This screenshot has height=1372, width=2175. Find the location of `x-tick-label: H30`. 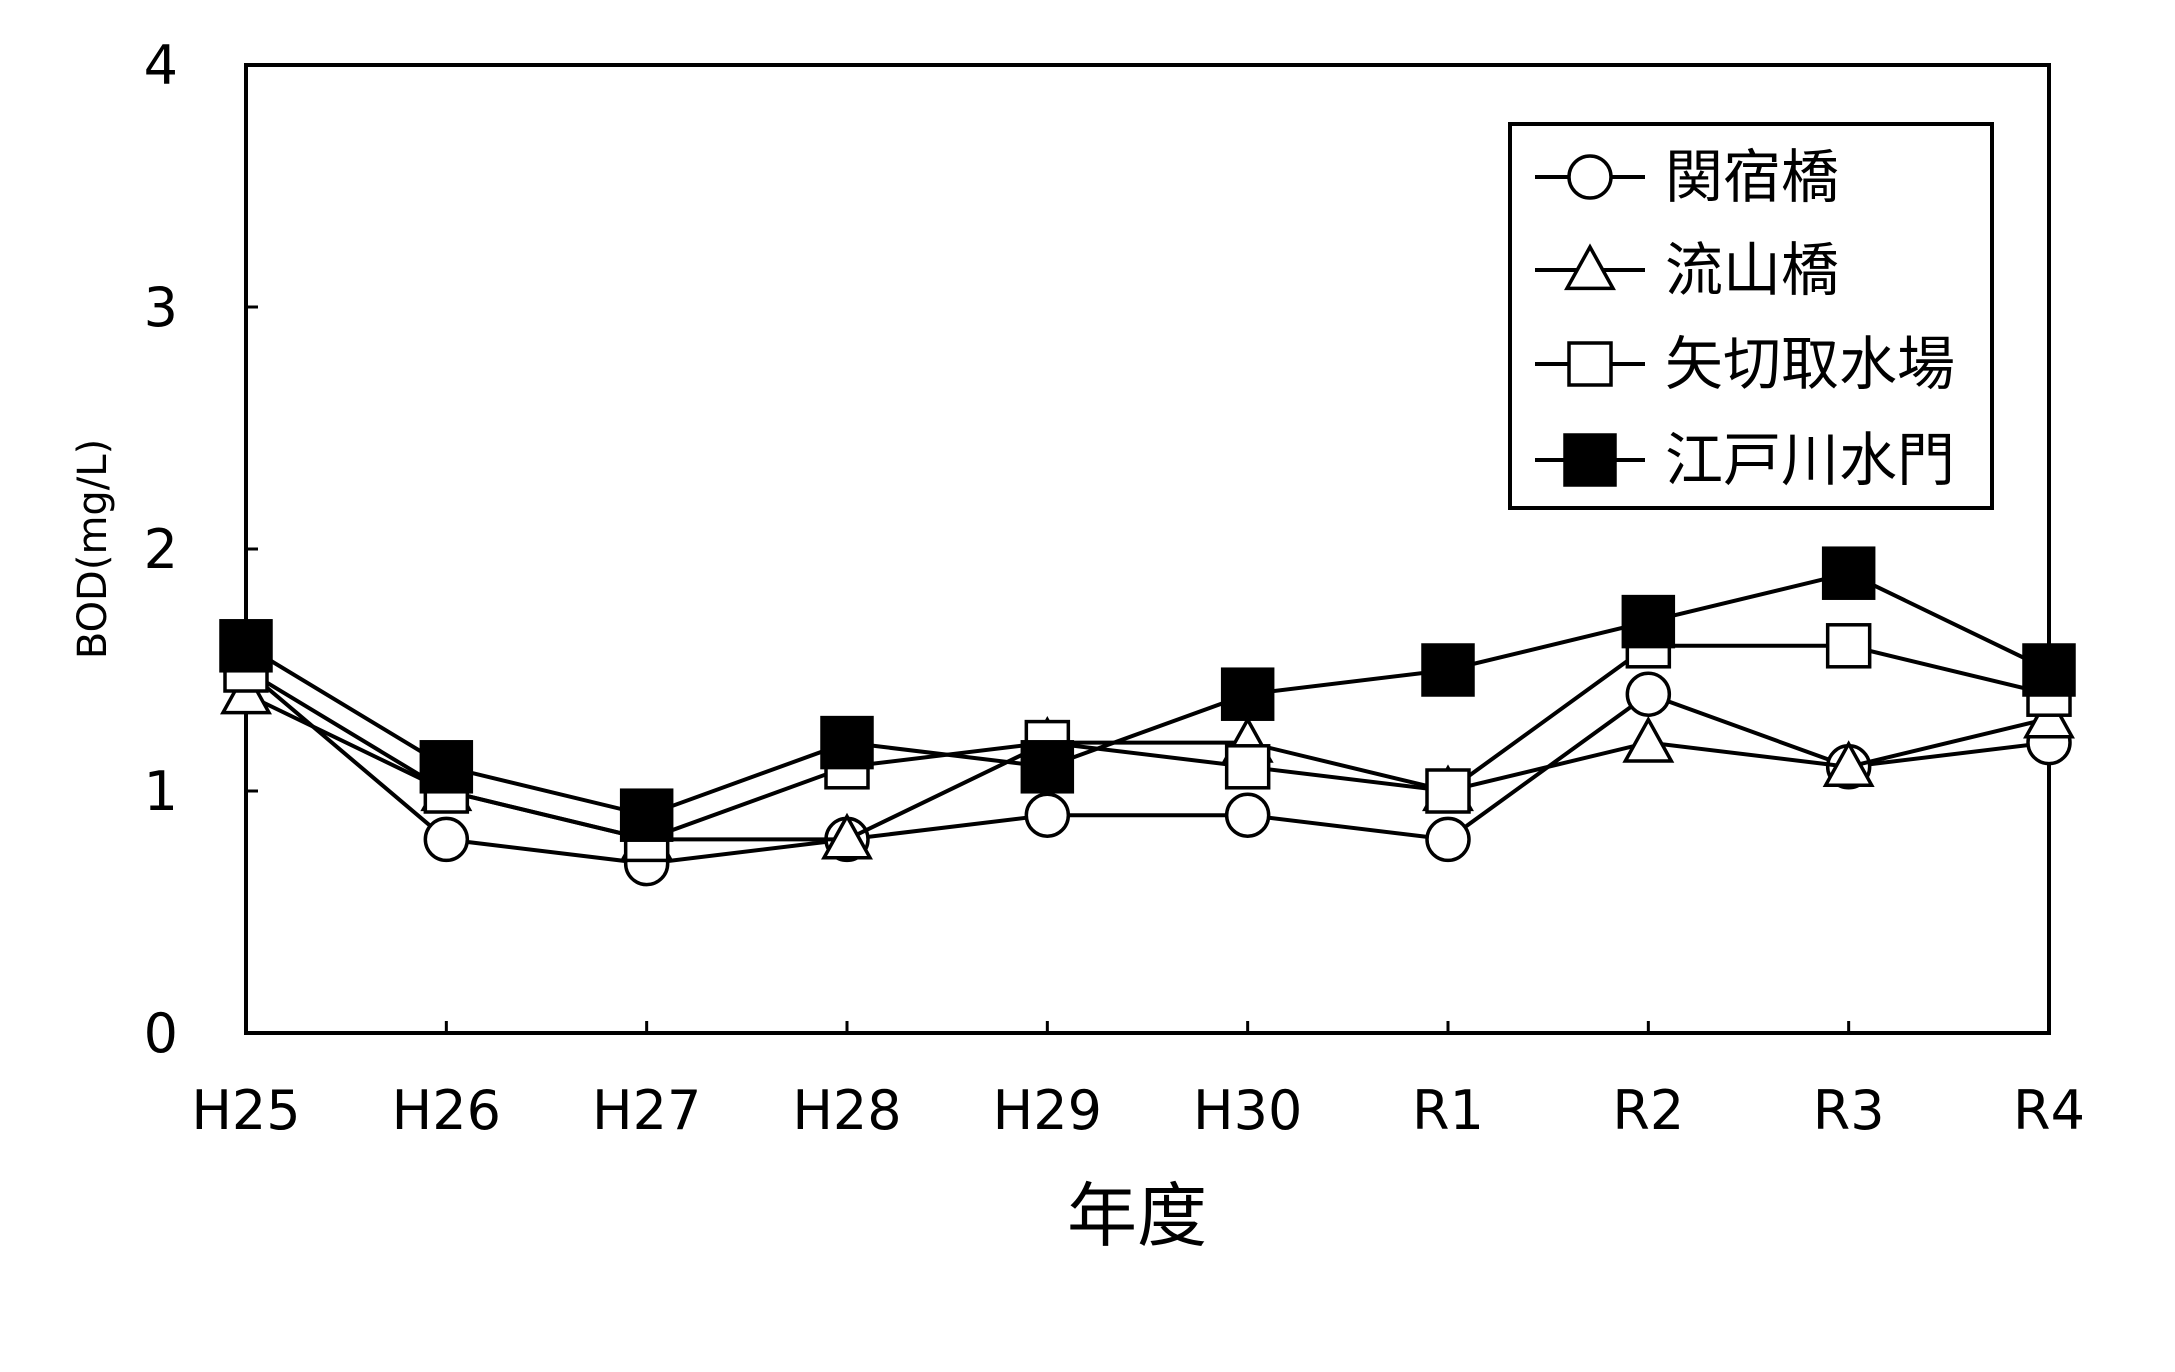

x-tick-label: H30 is located at coordinates (1247, 1110).